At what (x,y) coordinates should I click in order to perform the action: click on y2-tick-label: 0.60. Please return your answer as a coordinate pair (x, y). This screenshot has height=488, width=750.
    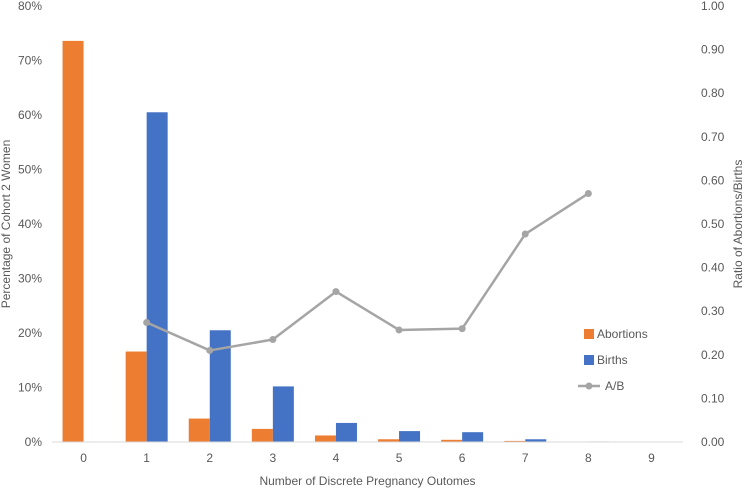
    Looking at the image, I should click on (713, 180).